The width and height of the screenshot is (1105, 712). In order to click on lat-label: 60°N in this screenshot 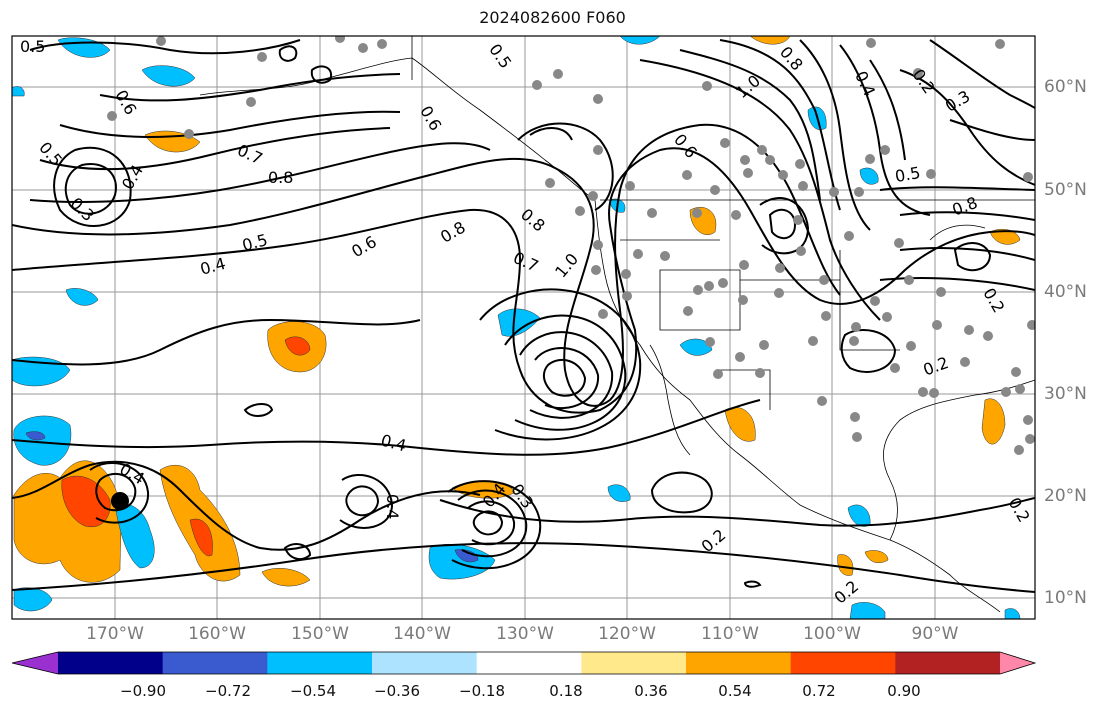, I will do `click(1065, 87)`.